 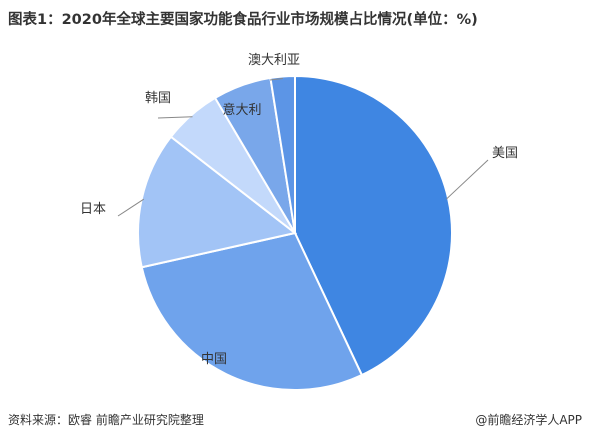 What do you see at coordinates (106, 420) in the screenshot?
I see `source-note: 资料来源：欧睿 前瞻产业研究院整理` at bounding box center [106, 420].